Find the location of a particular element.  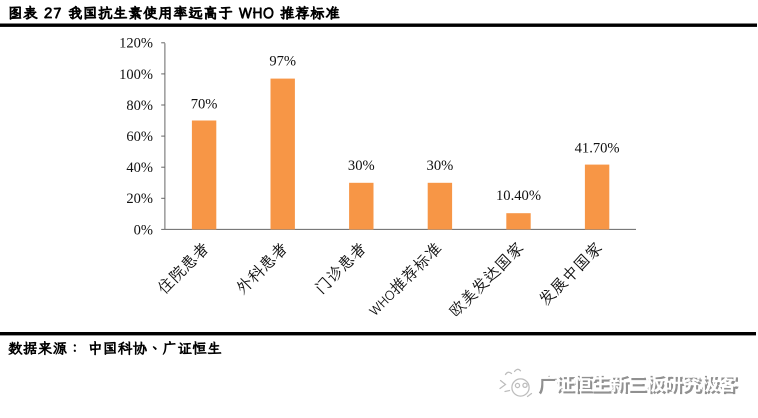

svg-text: 70% is located at coordinates (204, 105).